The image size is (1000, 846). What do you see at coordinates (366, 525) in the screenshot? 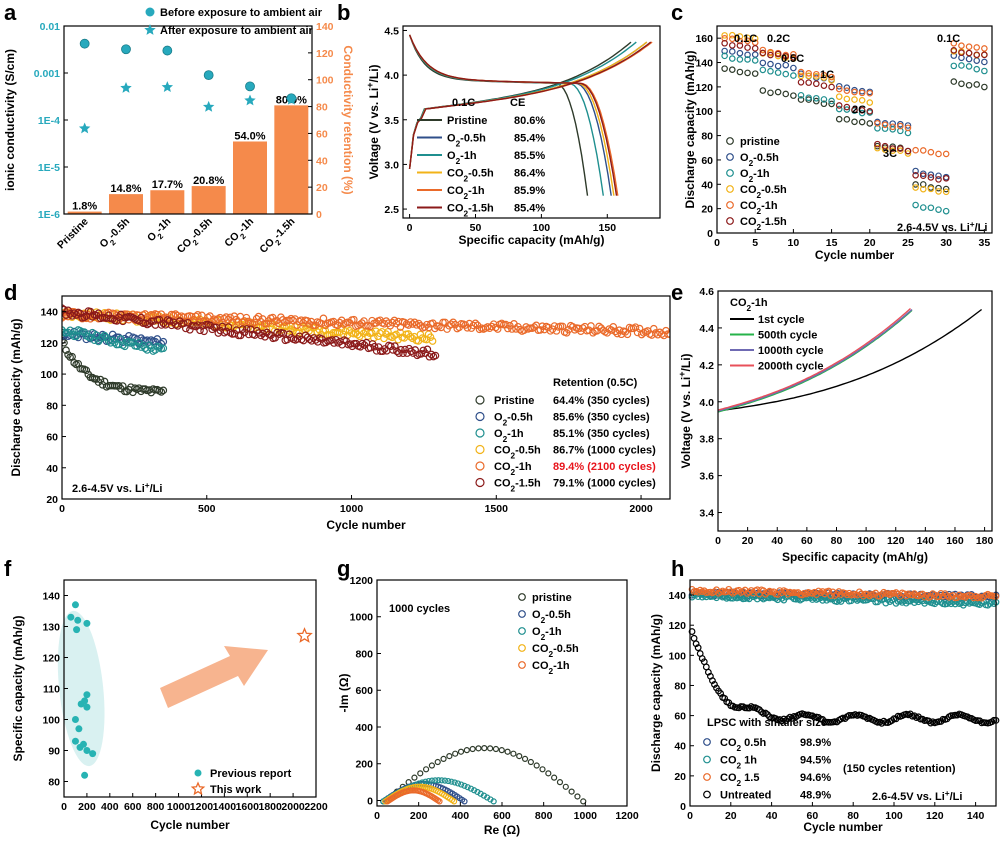
I see `d-xlabel: Cycle number` at bounding box center [366, 525].